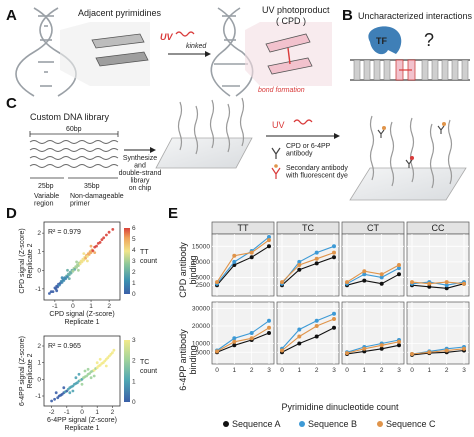 The image size is (474, 437). Describe the element at coordinates (82, 420) in the screenshot. I see `scatter-64pp-xlabel-1: 6-4PP signal (Z-score)` at that location.